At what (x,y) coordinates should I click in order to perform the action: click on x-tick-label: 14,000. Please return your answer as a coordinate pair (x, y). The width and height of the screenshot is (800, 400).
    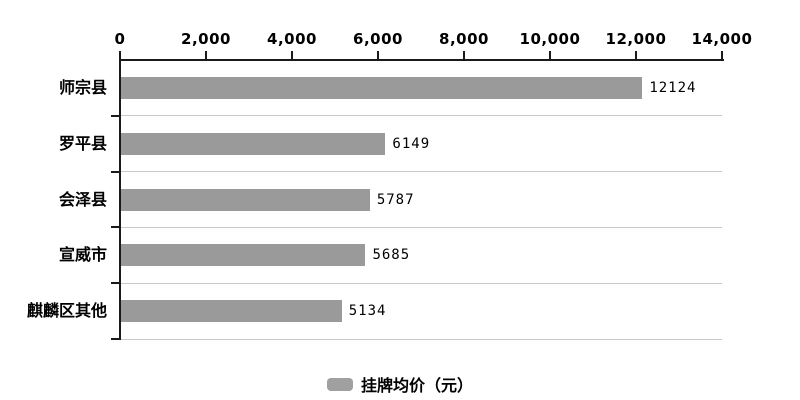
    Looking at the image, I should click on (722, 39).